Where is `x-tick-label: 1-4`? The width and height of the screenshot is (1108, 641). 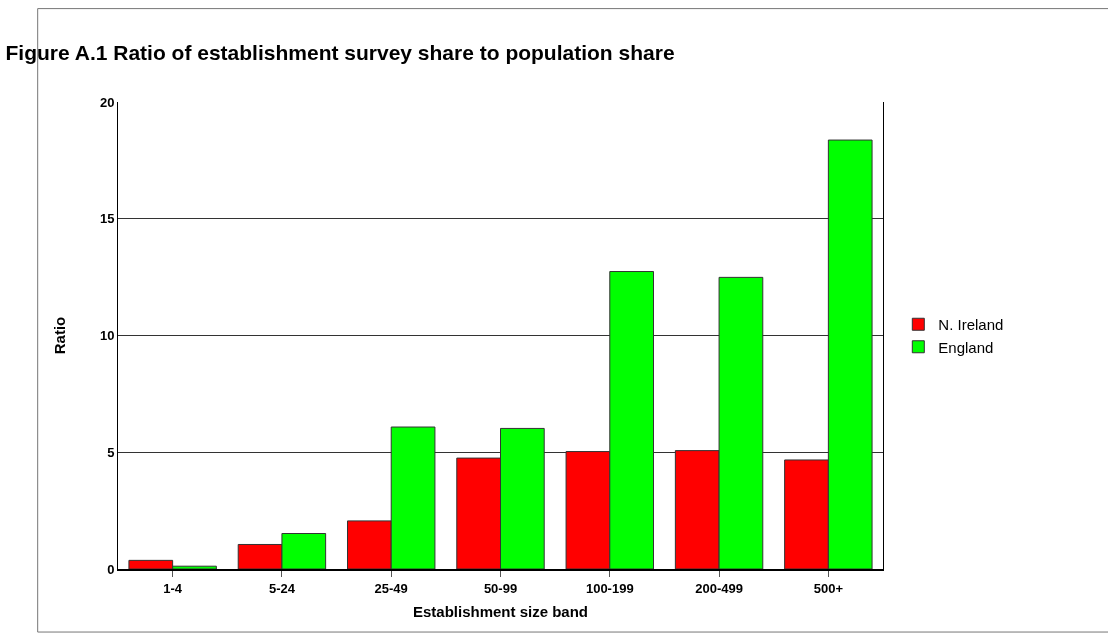 x-tick-label: 1-4 is located at coordinates (173, 588).